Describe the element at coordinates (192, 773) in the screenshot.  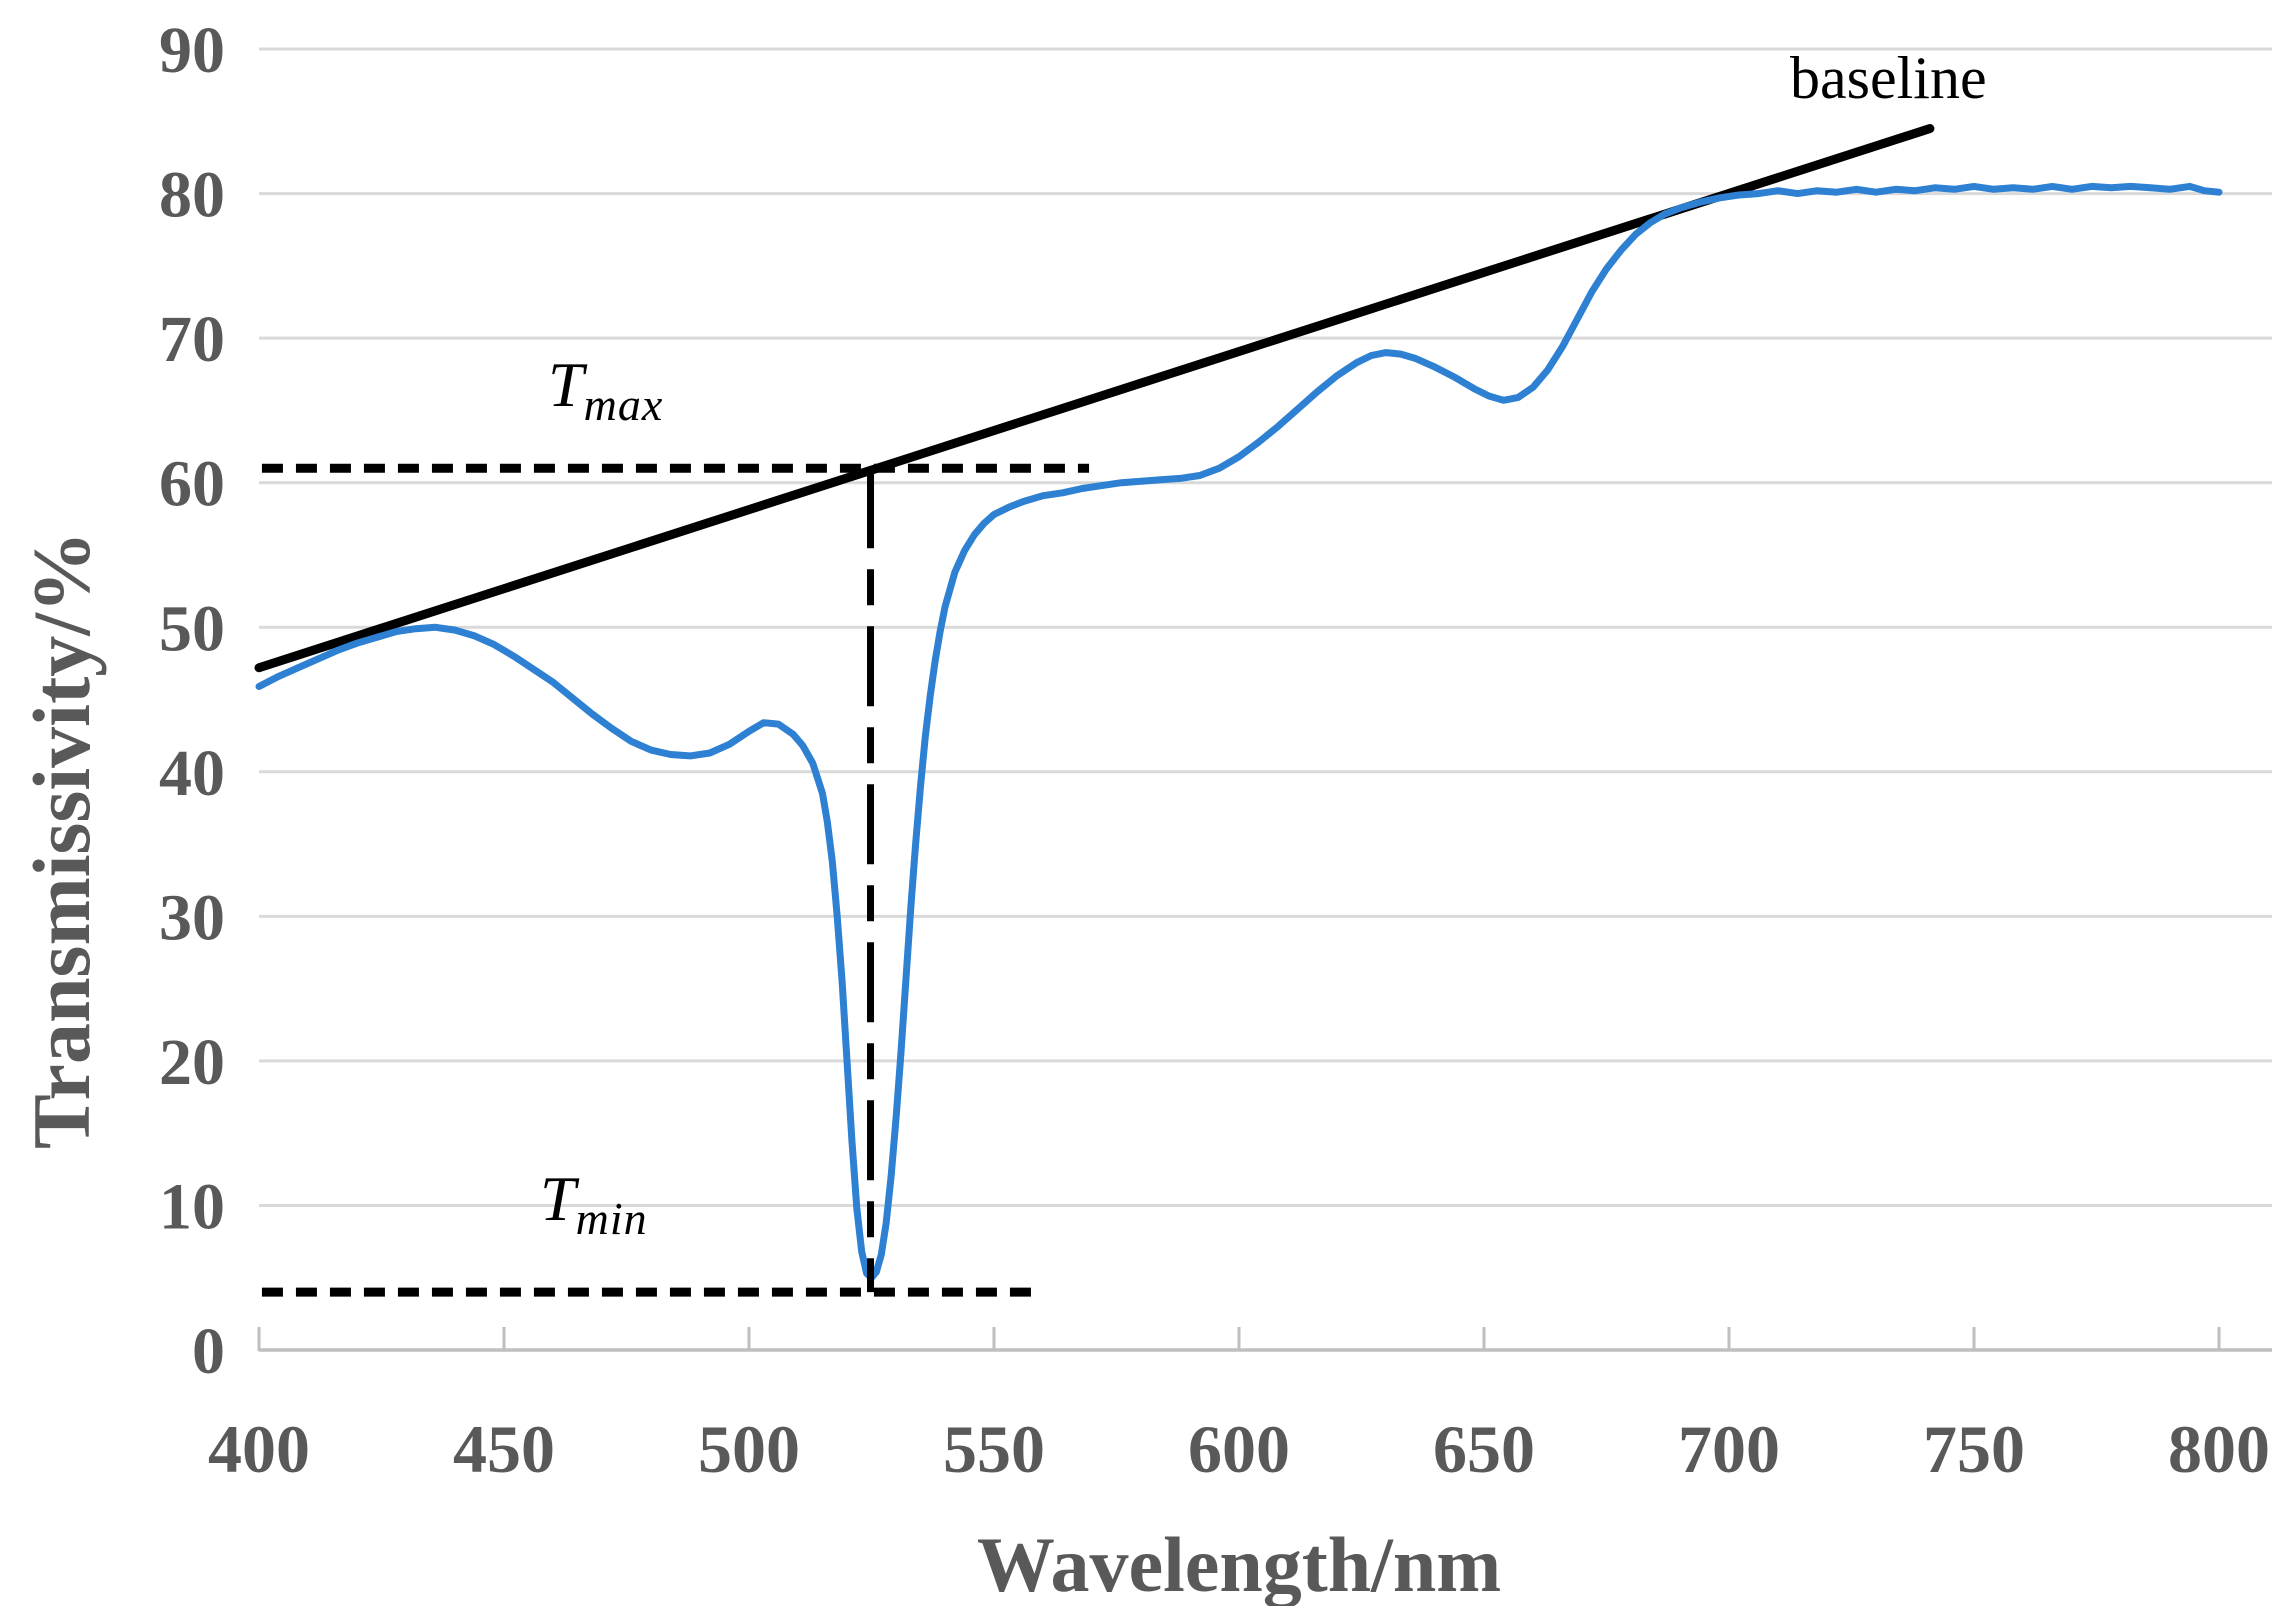
I see `y-tick-label: 40` at that location.